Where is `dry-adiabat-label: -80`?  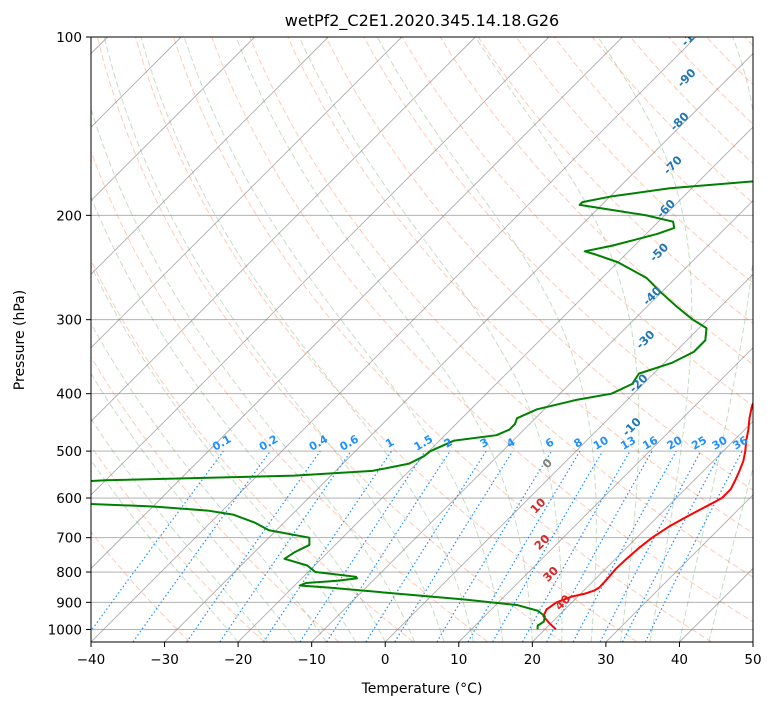
dry-adiabat-label: -80 is located at coordinates (679, 121).